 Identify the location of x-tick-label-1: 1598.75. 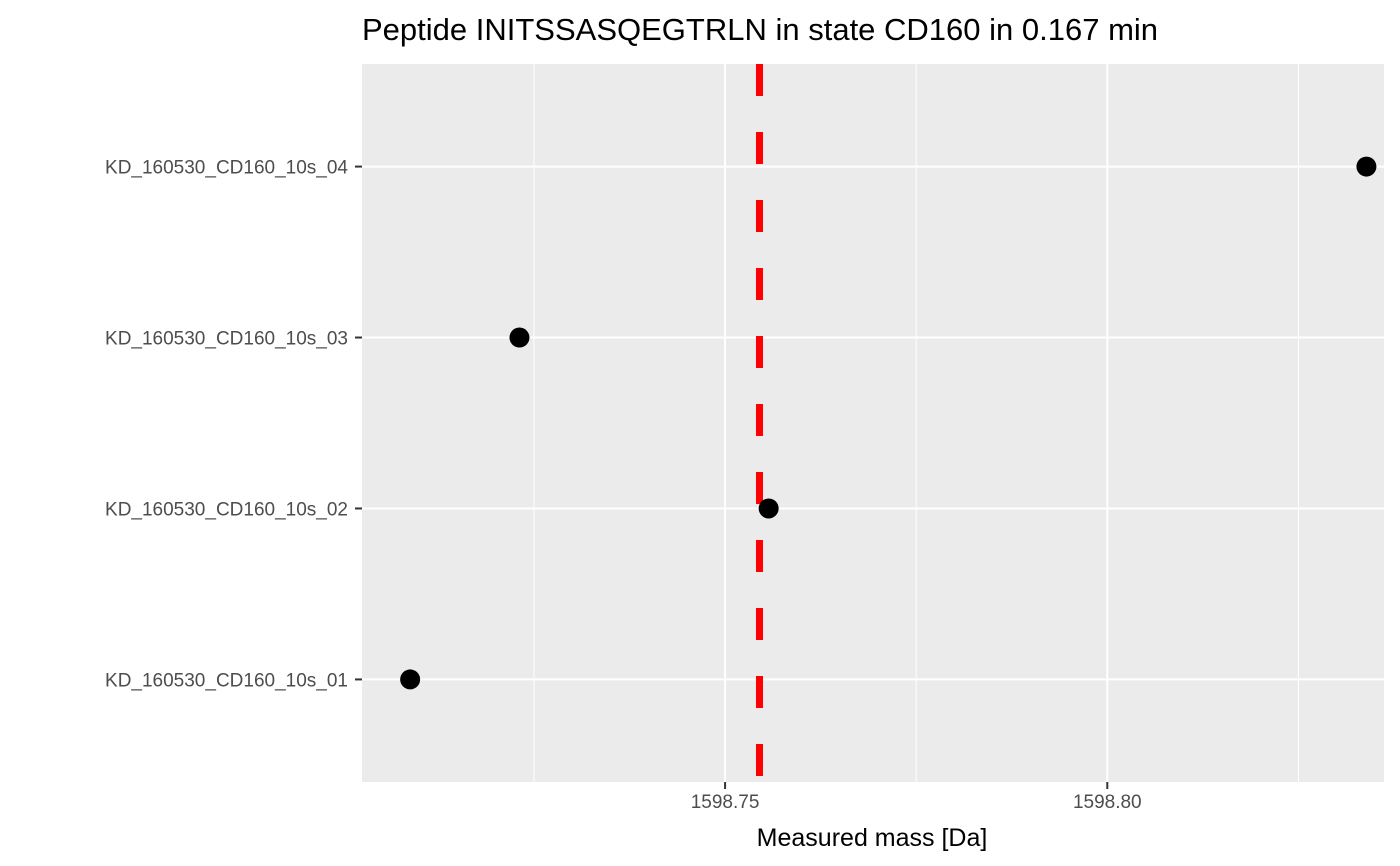
(725, 802).